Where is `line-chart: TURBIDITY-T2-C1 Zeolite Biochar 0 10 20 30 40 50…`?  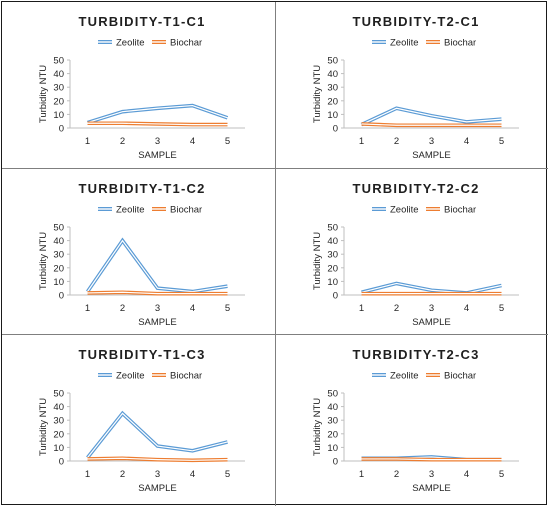
line-chart: TURBIDITY-T2-C1 Zeolite Biochar 0 10 20 30 40 50… is located at coordinates (415, 87).